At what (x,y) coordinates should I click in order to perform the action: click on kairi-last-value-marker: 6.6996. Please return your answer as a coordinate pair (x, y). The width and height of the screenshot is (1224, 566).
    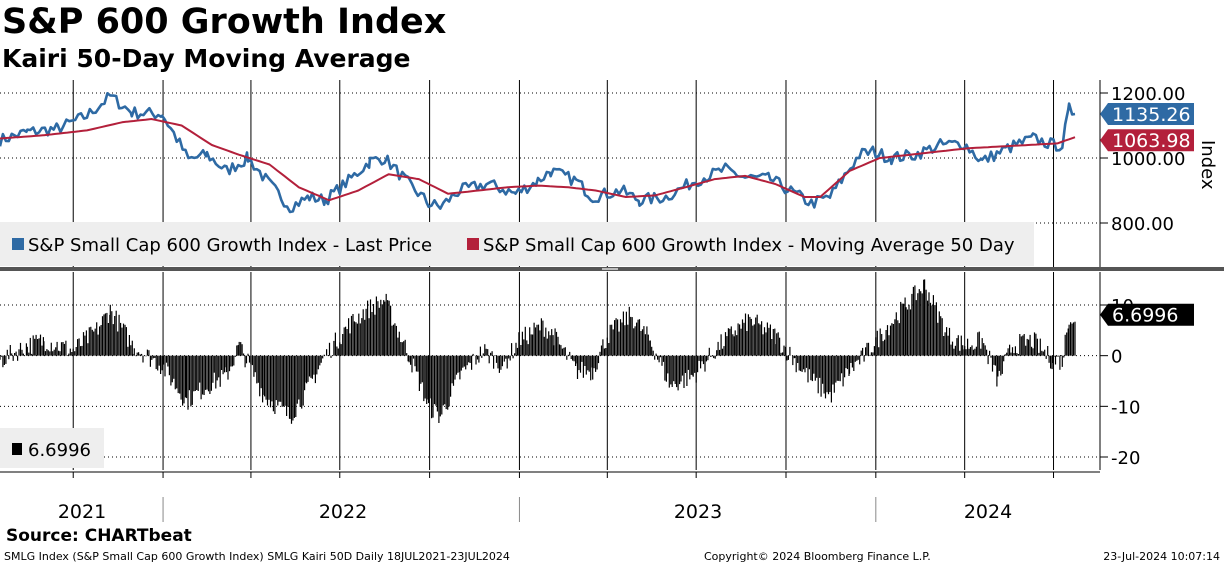
    Looking at the image, I should click on (1147, 315).